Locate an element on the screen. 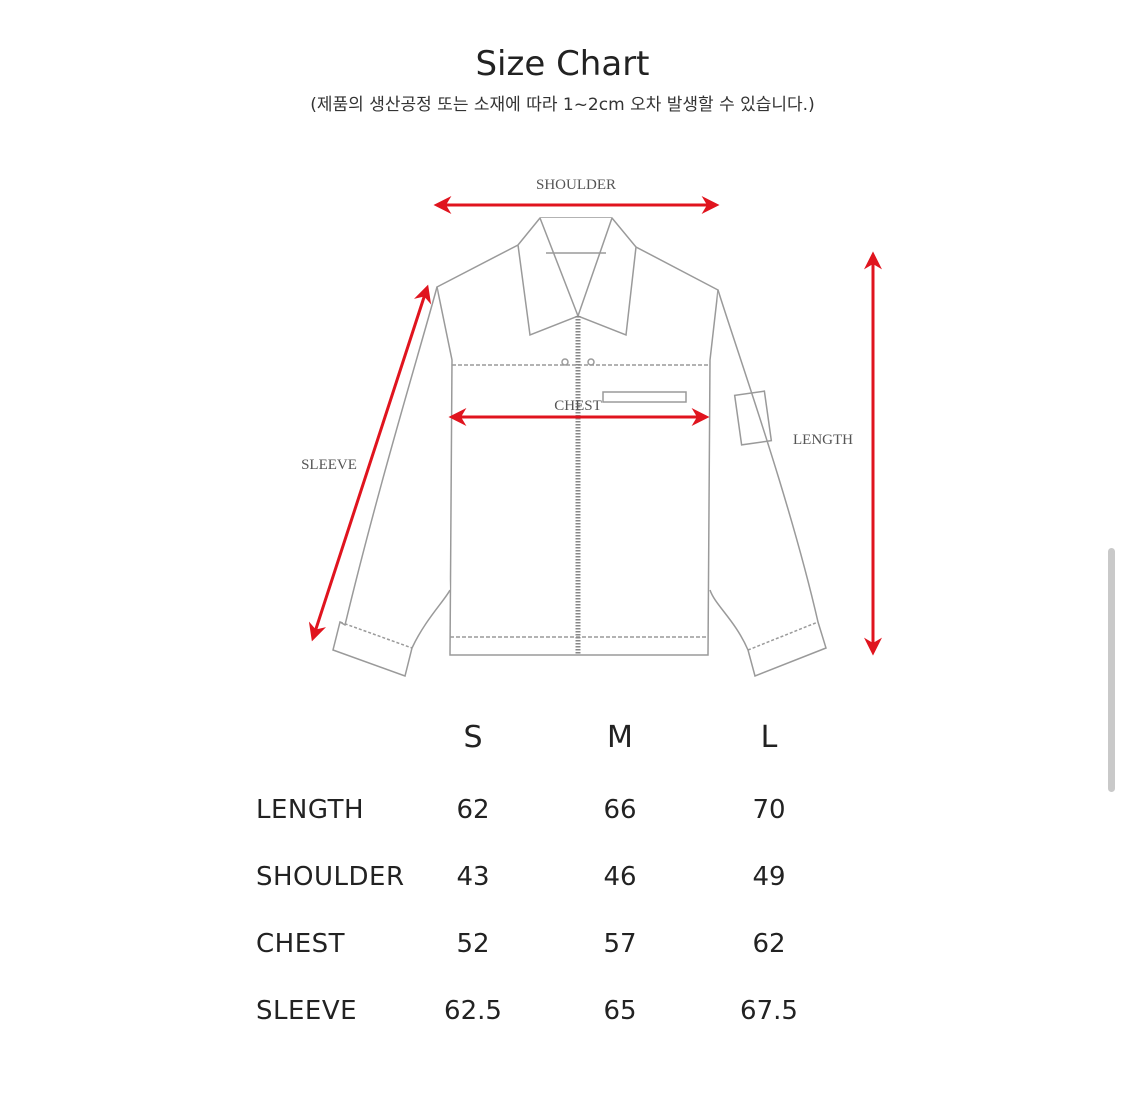  table-cell: 43 is located at coordinates (473, 877).